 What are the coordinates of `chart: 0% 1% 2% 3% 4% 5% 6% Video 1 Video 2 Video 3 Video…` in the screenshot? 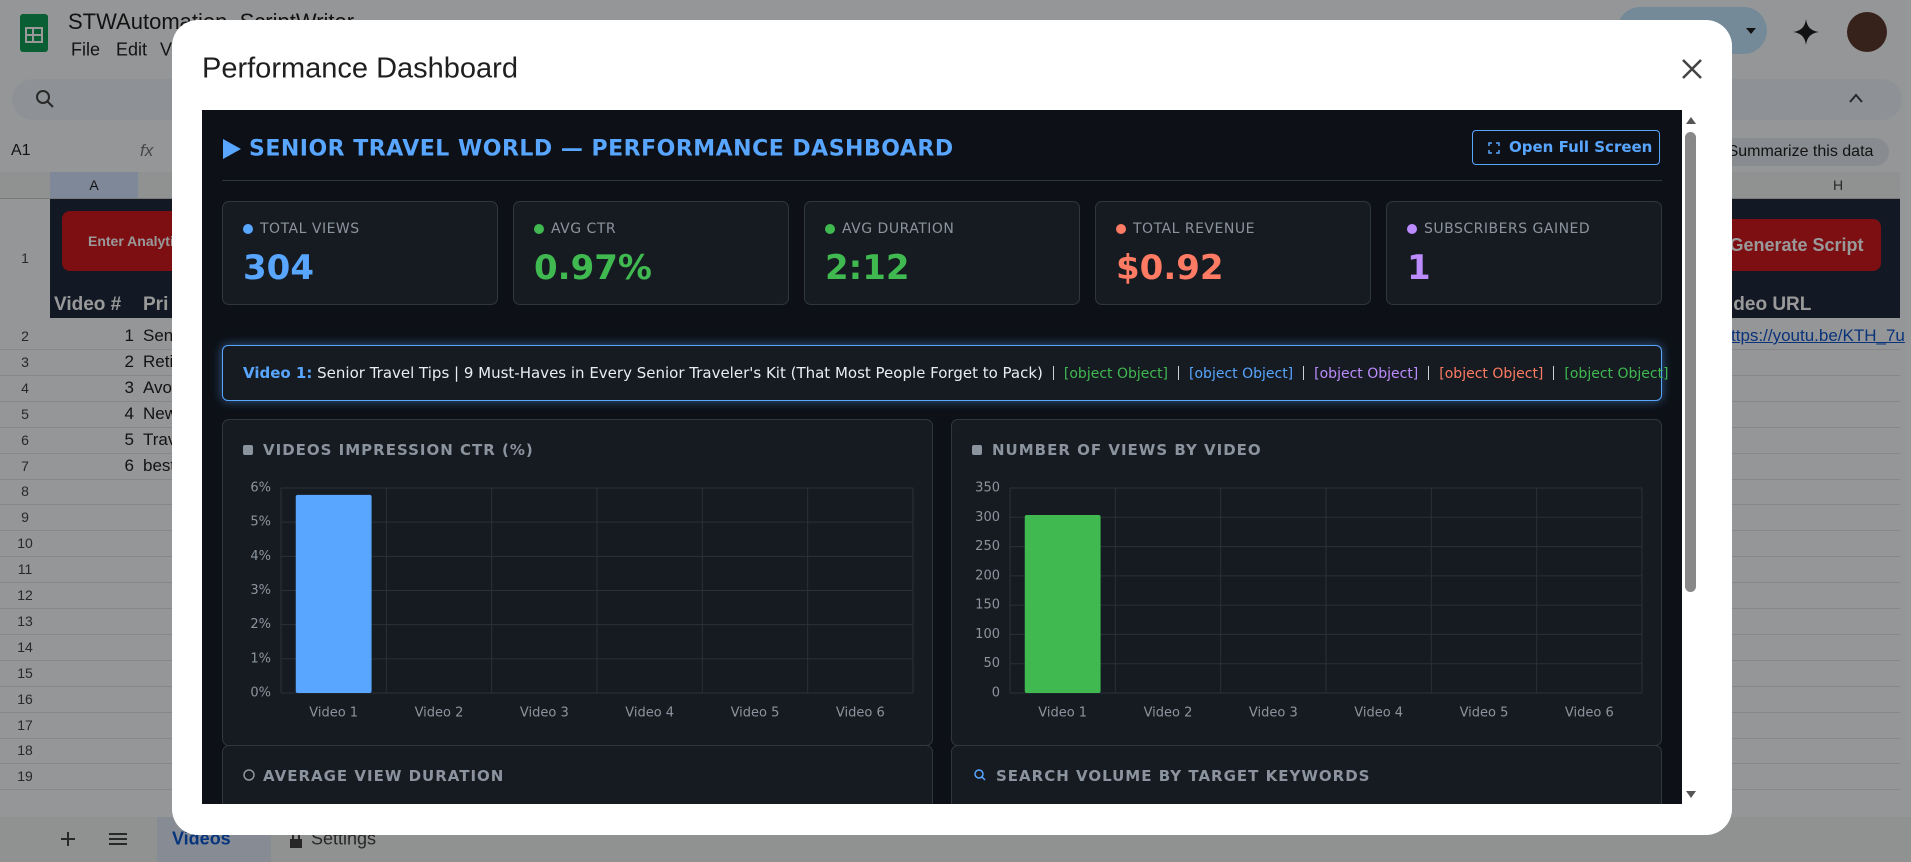 It's located at (582, 601).